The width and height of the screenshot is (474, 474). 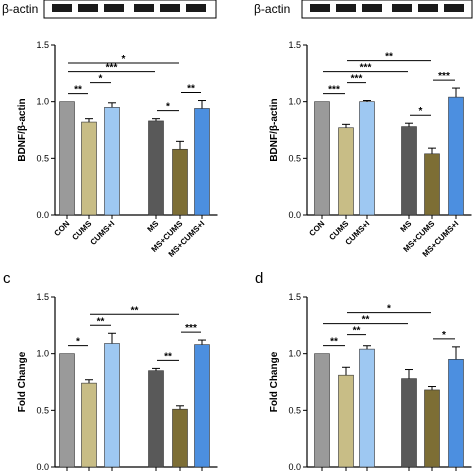 What do you see at coordinates (130, 9) in the screenshot?
I see `blot-strip-left` at bounding box center [130, 9].